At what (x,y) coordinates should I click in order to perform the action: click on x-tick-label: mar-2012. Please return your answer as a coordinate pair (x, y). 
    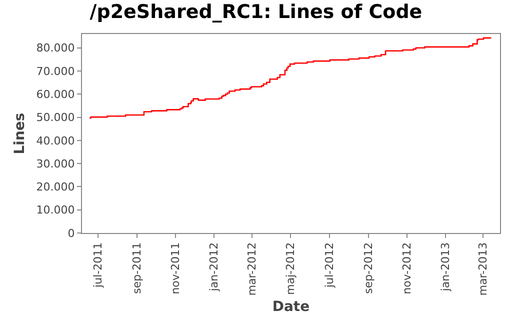
    Looking at the image, I should click on (252, 269).